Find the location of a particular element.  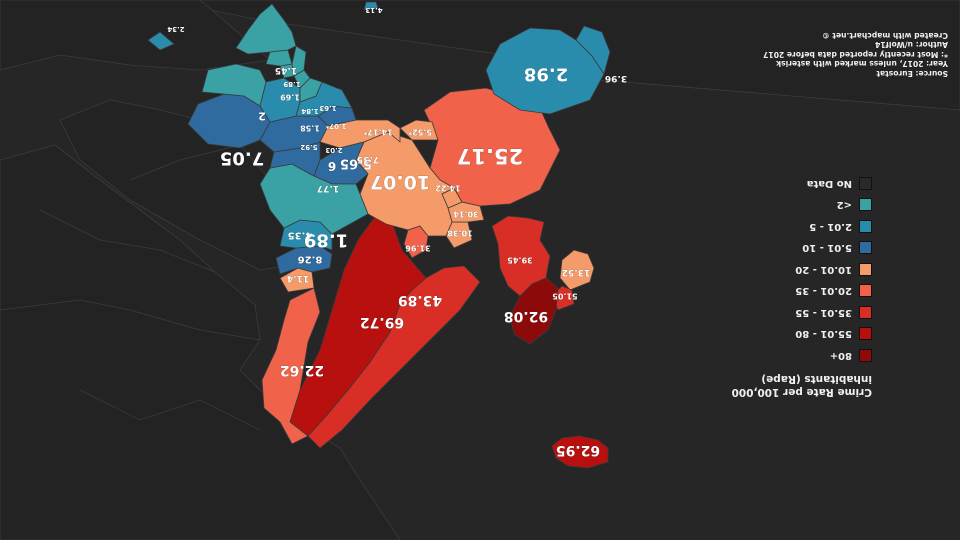

label-germany: 10.07 is located at coordinates (400, 182).